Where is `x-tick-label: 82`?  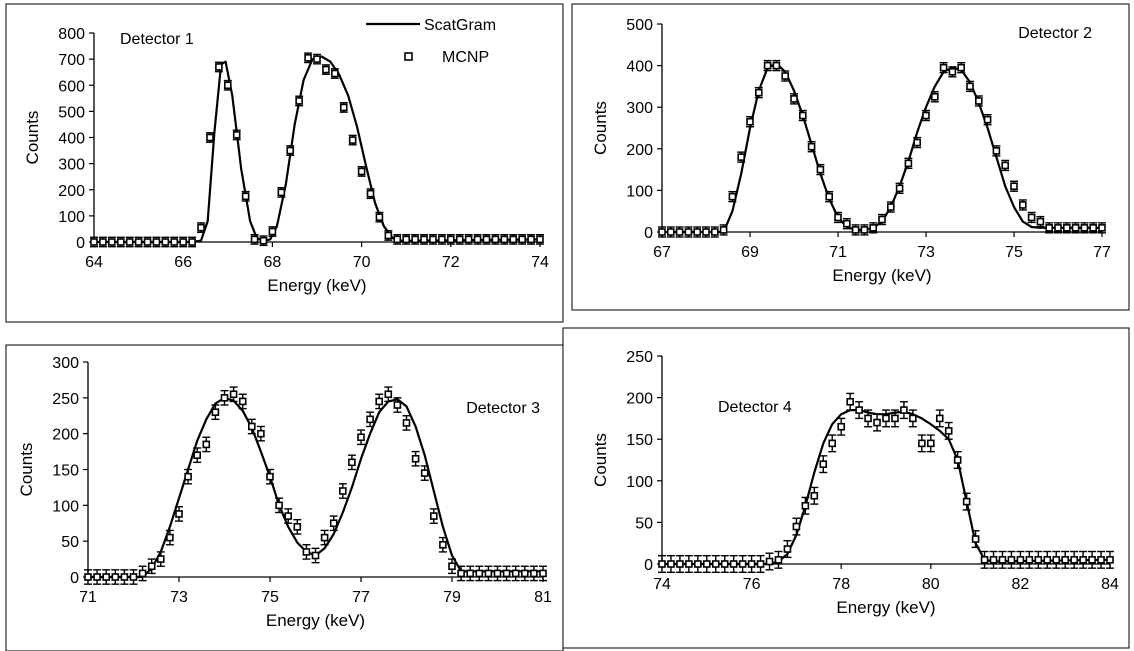 x-tick-label: 82 is located at coordinates (1021, 584).